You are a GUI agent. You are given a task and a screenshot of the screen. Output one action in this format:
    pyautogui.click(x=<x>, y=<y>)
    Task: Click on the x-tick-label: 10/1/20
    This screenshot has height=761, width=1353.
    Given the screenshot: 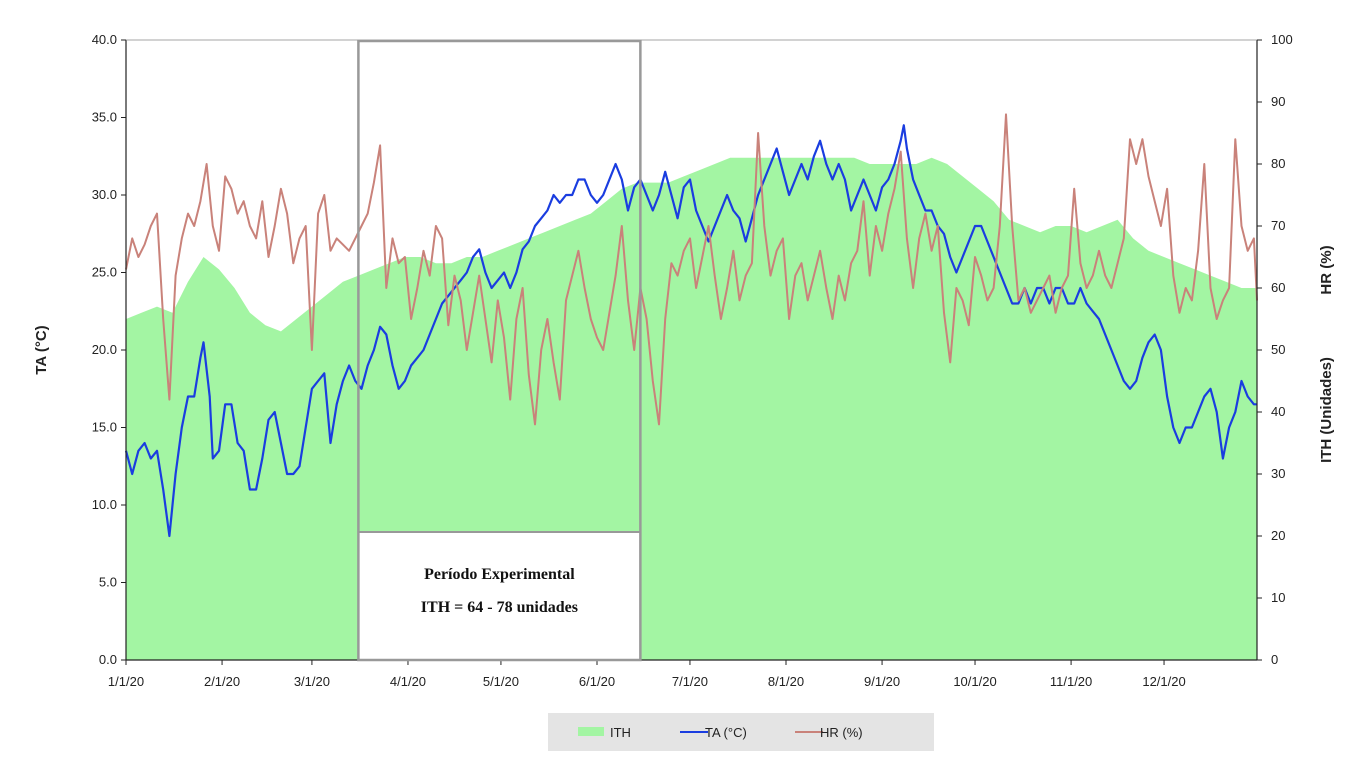 What is the action you would take?
    pyautogui.click(x=974, y=681)
    